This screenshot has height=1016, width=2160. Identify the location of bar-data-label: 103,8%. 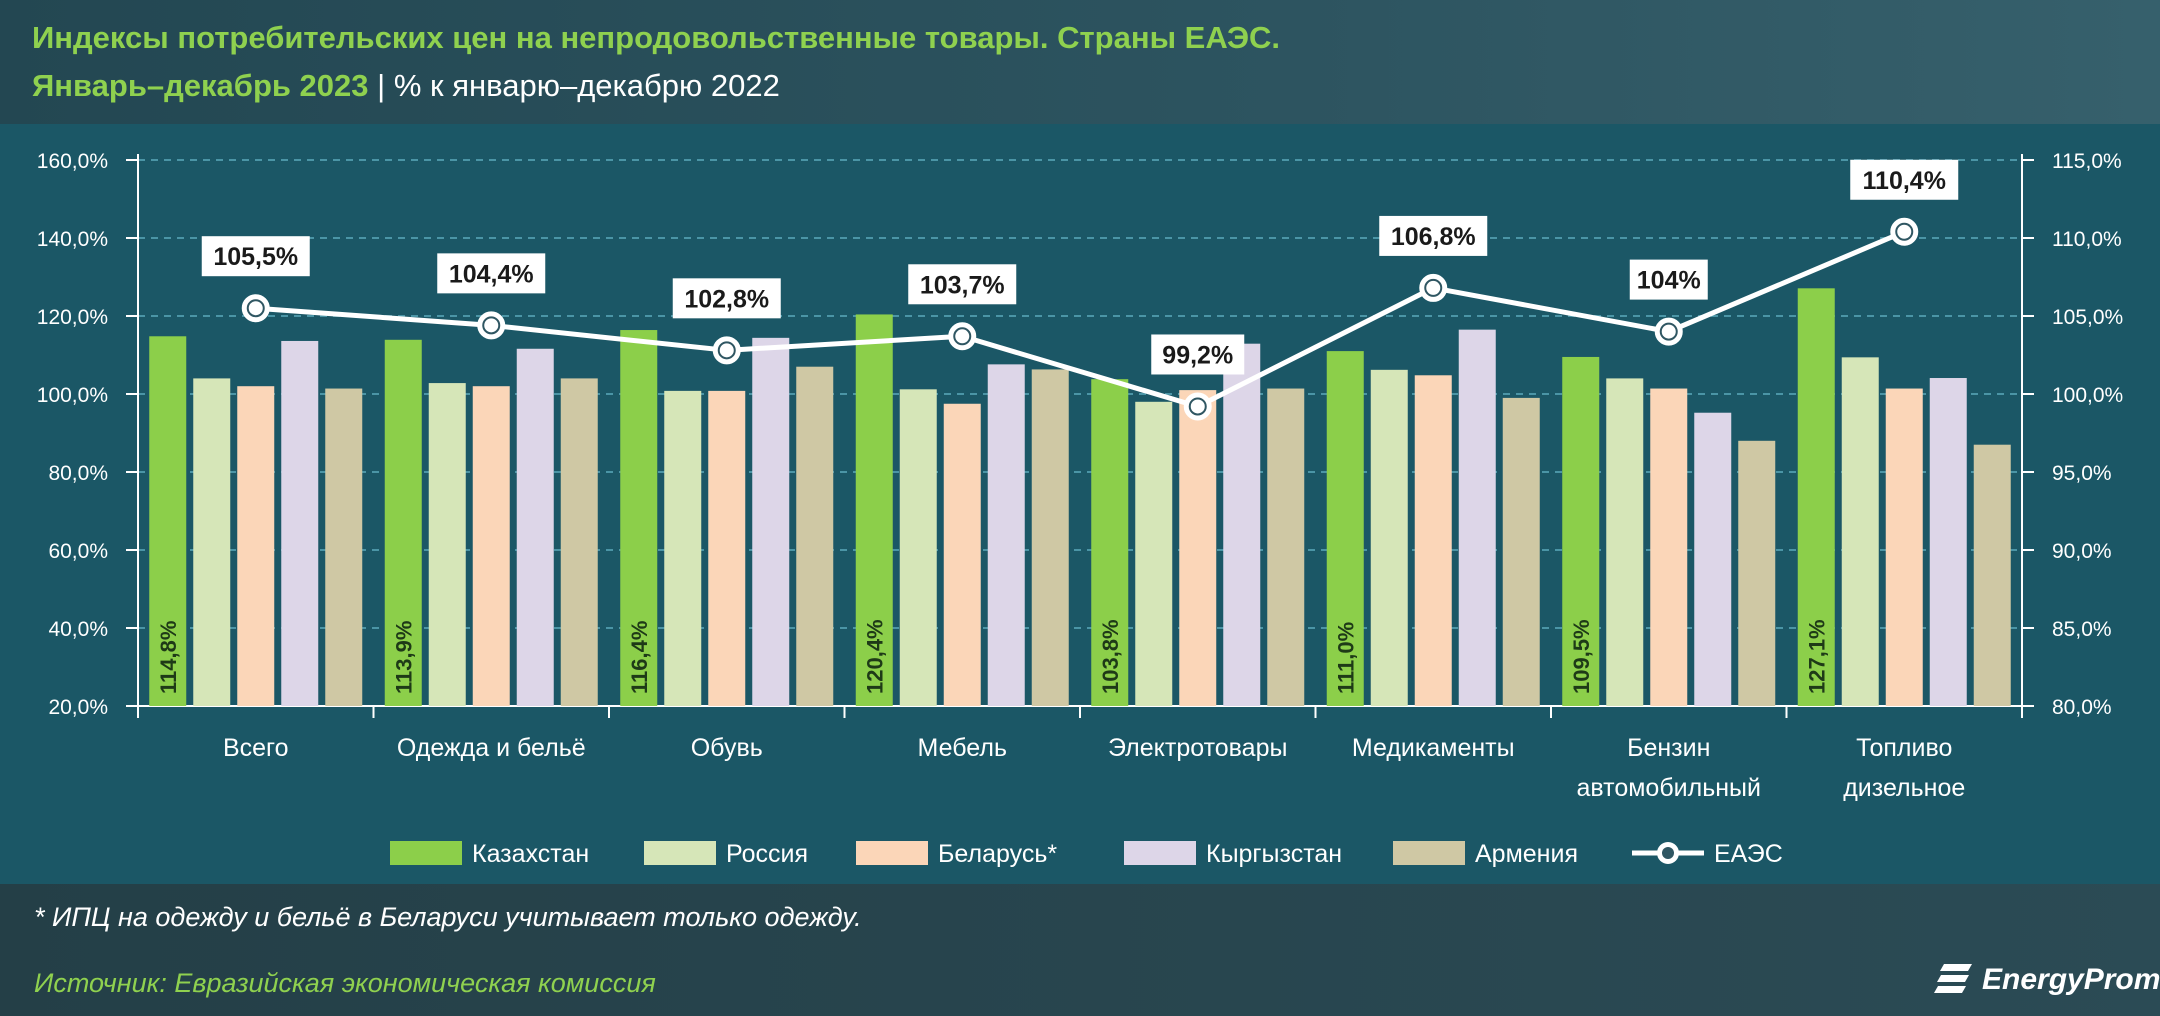
(1110, 656).